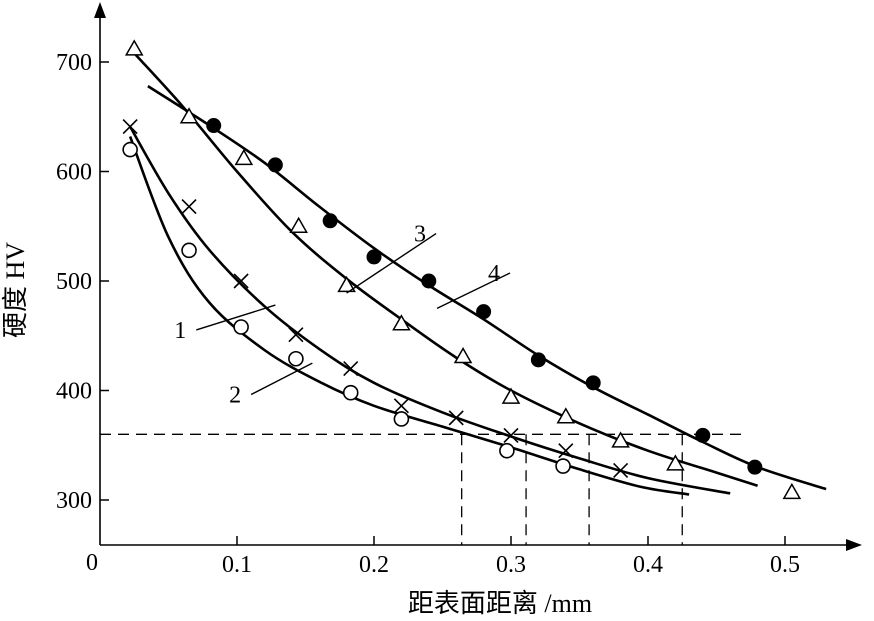 The height and width of the screenshot is (621, 874). What do you see at coordinates (74, 63) in the screenshot?
I see `y-tick-label: 700` at bounding box center [74, 63].